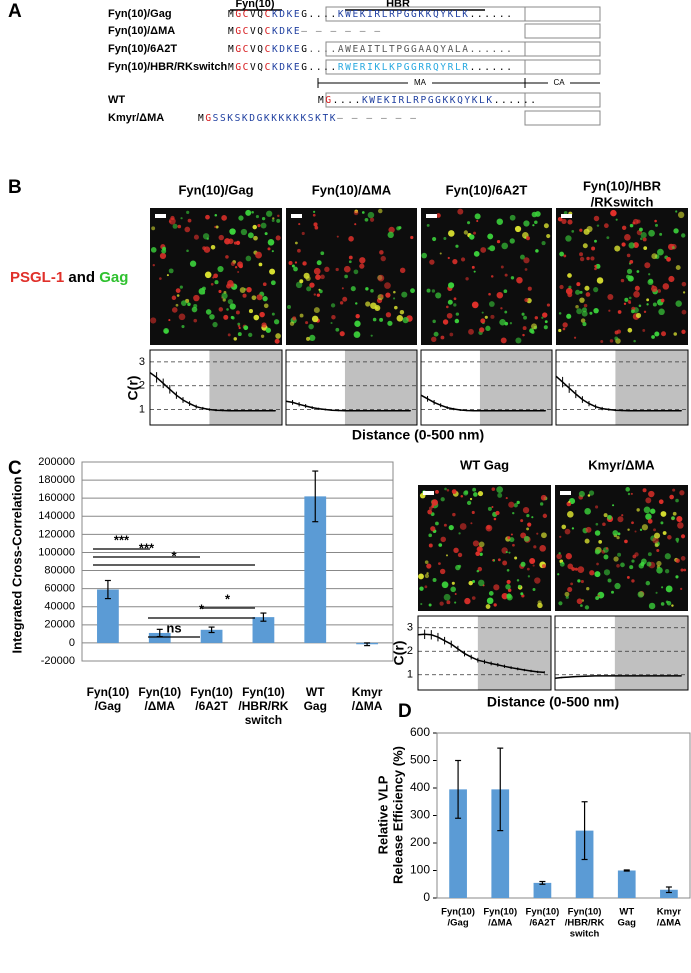  Describe the element at coordinates (622, 185) in the screenshot. I see `image-title: Fyn(10)/HBR` at that location.